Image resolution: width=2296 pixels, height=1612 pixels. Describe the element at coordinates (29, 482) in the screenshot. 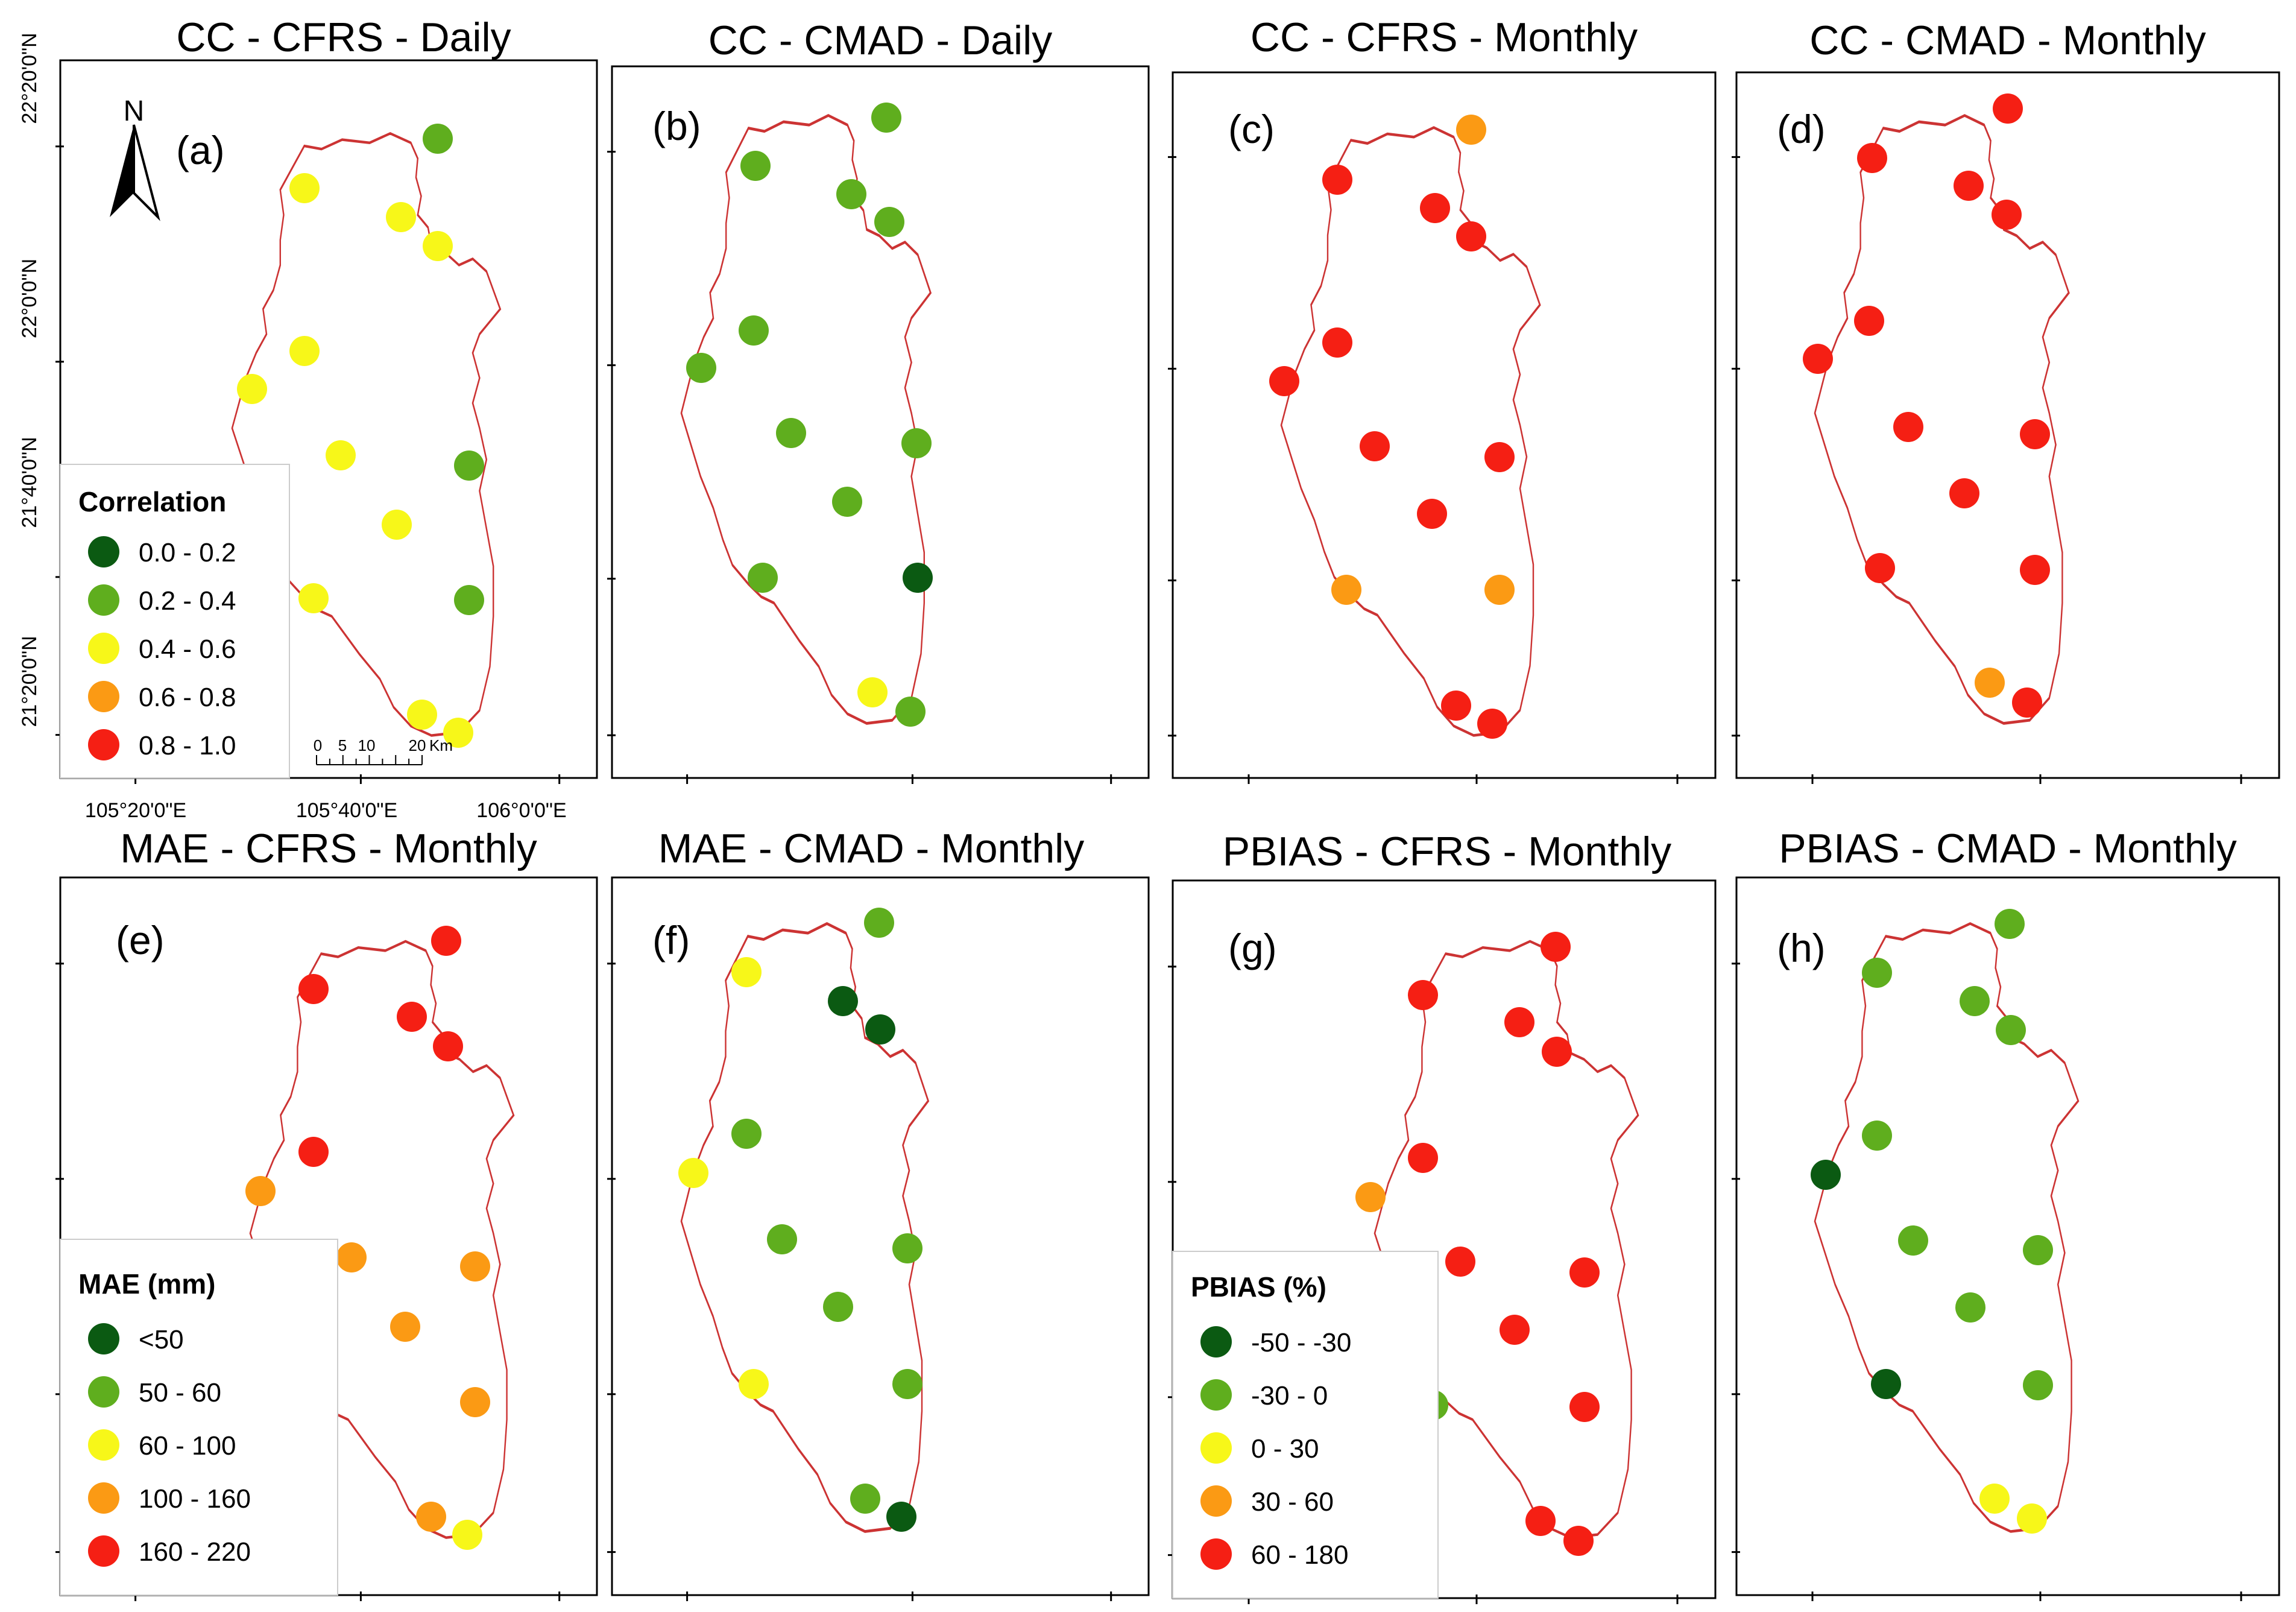

I see `lat-label: 21°40'0"N` at that location.